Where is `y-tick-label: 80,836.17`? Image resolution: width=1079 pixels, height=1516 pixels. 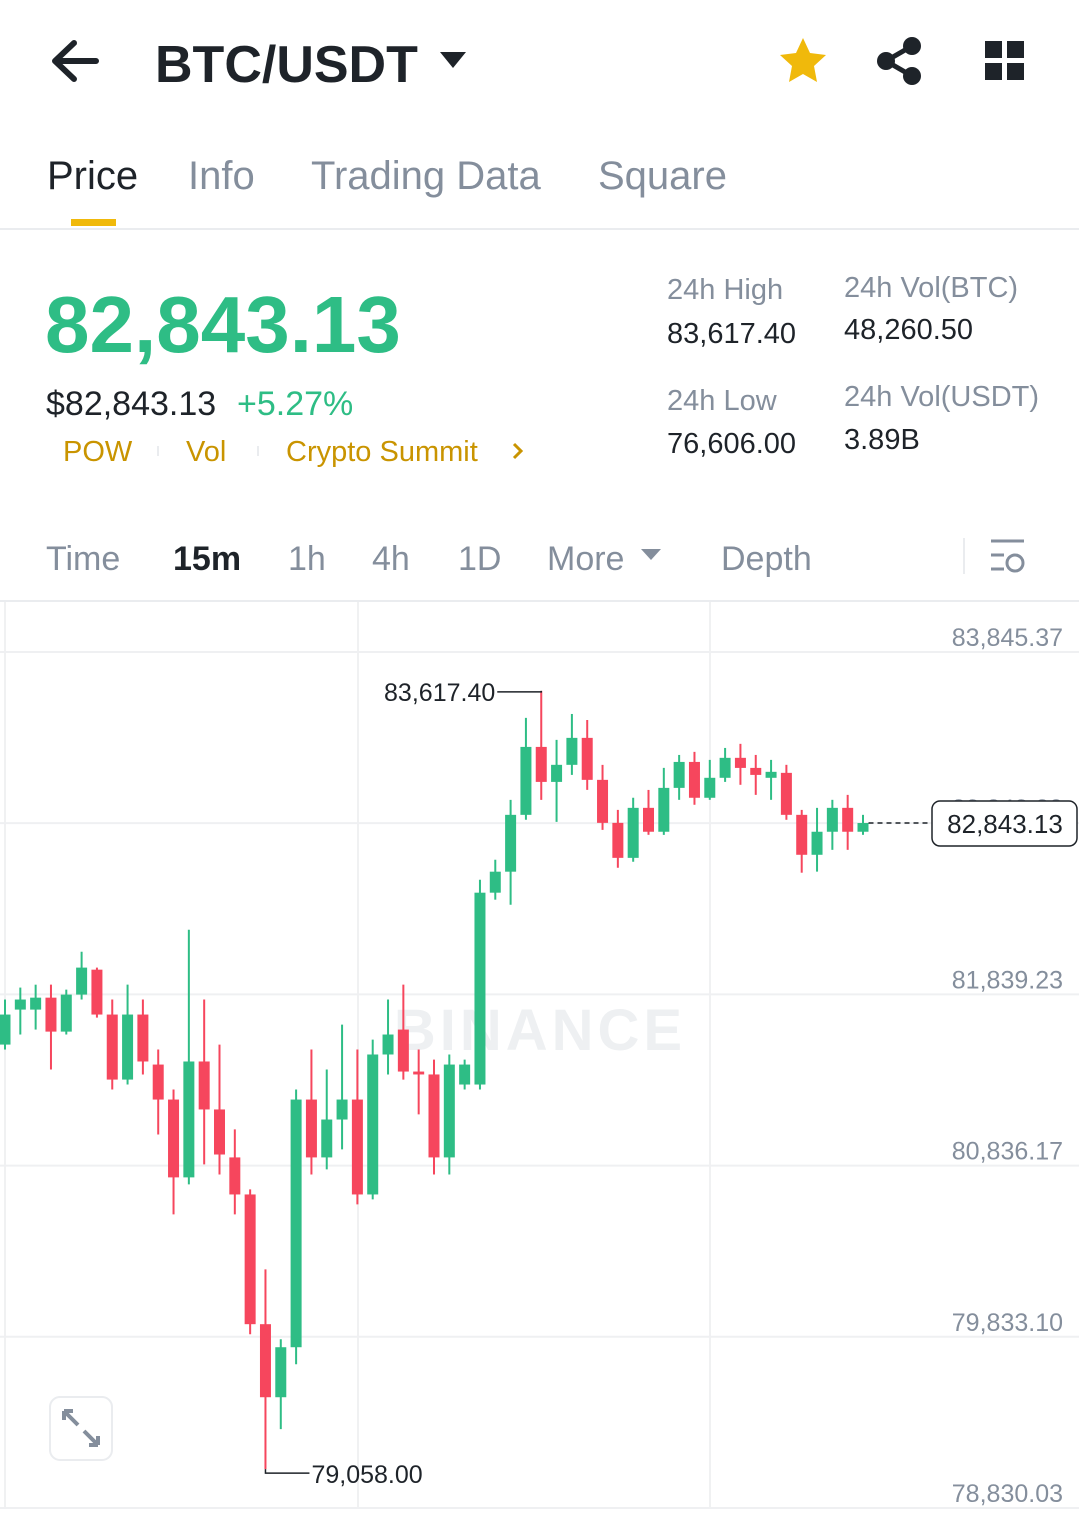 y-tick-label: 80,836.17 is located at coordinates (1007, 1152).